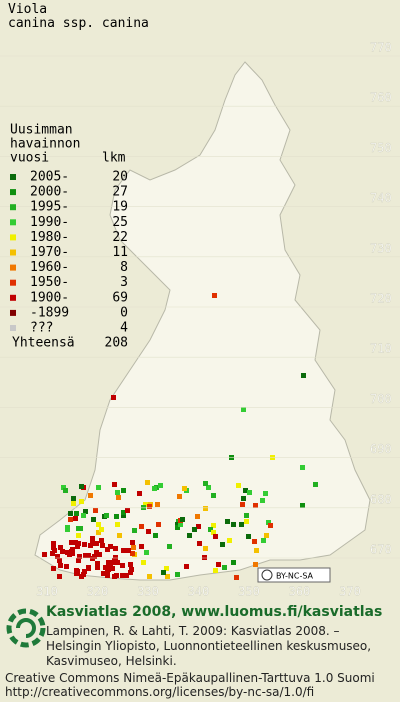 The image size is (400, 702). Describe the element at coordinates (45, 144) in the screenshot. I see `legend-header: havainnon` at that location.